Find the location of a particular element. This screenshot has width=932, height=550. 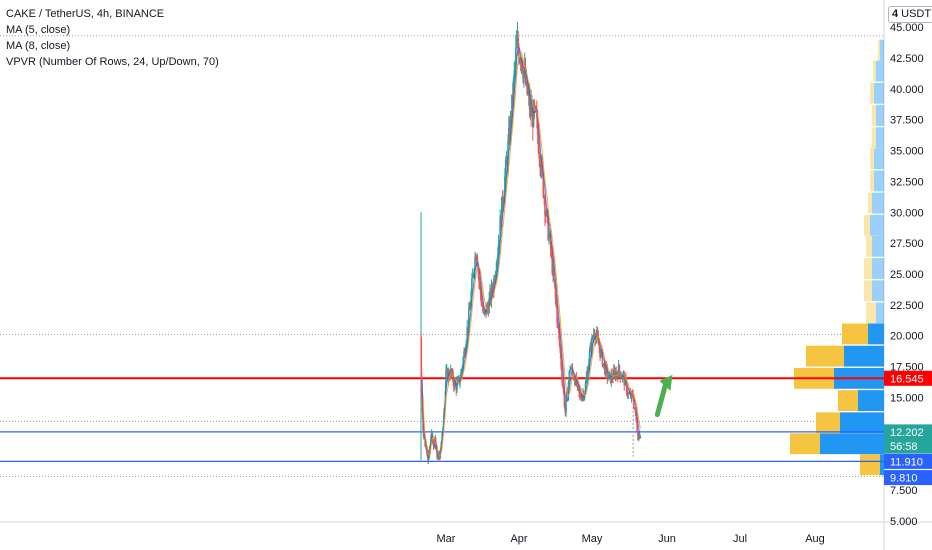

price-tick-label: 22.500 is located at coordinates (907, 306).